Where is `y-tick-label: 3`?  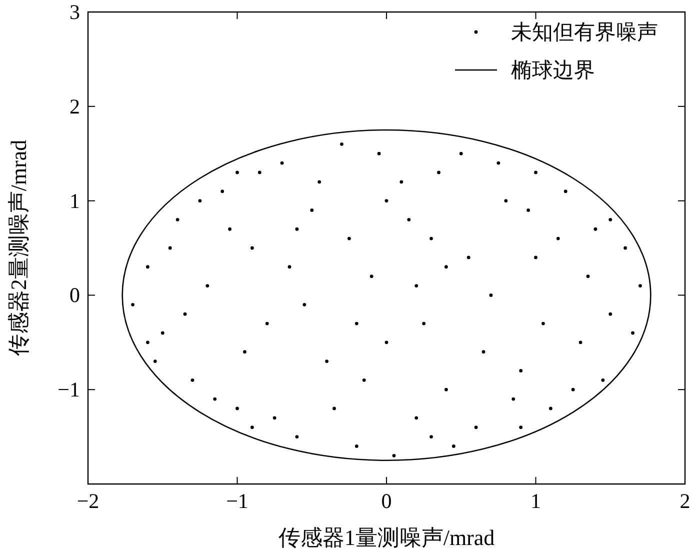 y-tick-label: 3 is located at coordinates (75, 12).